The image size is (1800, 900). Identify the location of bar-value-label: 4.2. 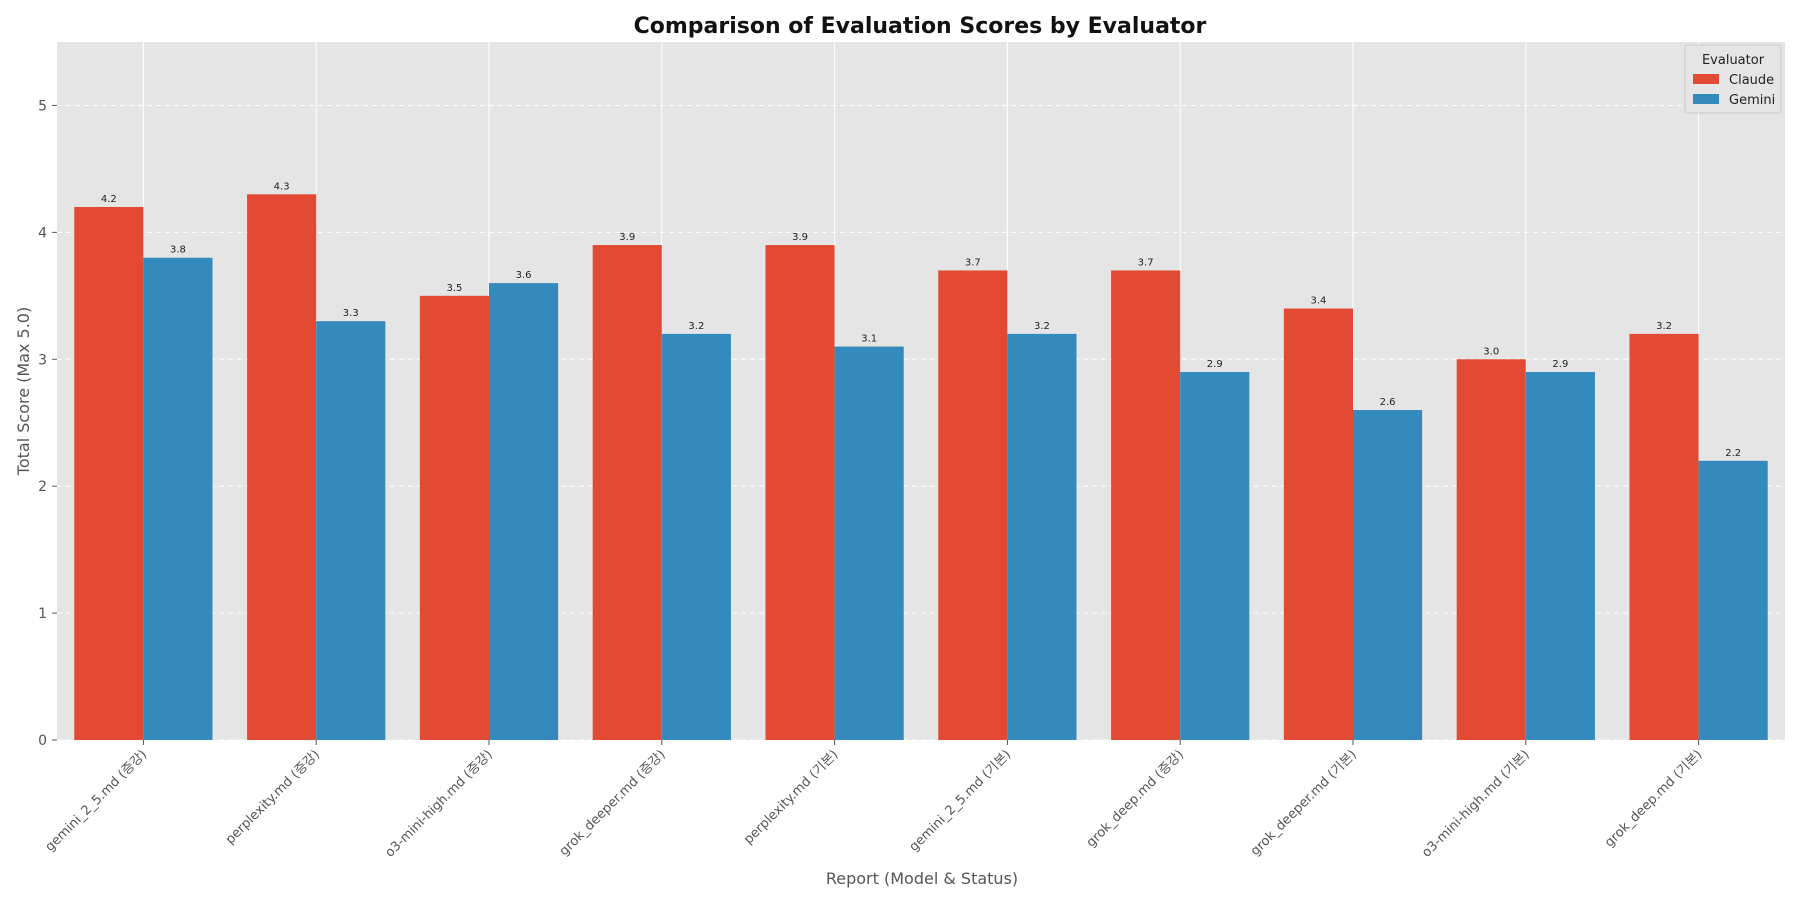
(109, 199).